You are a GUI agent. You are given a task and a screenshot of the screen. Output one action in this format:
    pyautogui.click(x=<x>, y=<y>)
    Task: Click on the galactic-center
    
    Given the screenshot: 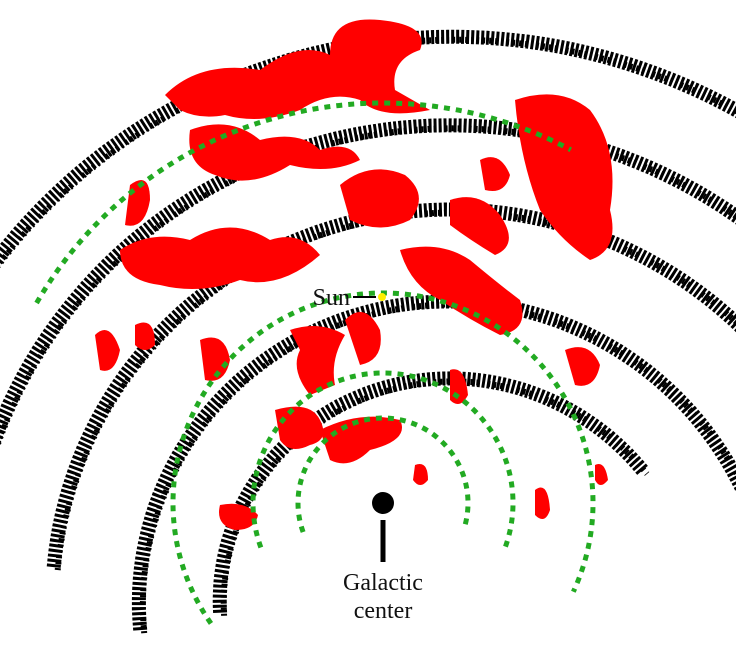 What is the action you would take?
    pyautogui.click(x=383, y=503)
    